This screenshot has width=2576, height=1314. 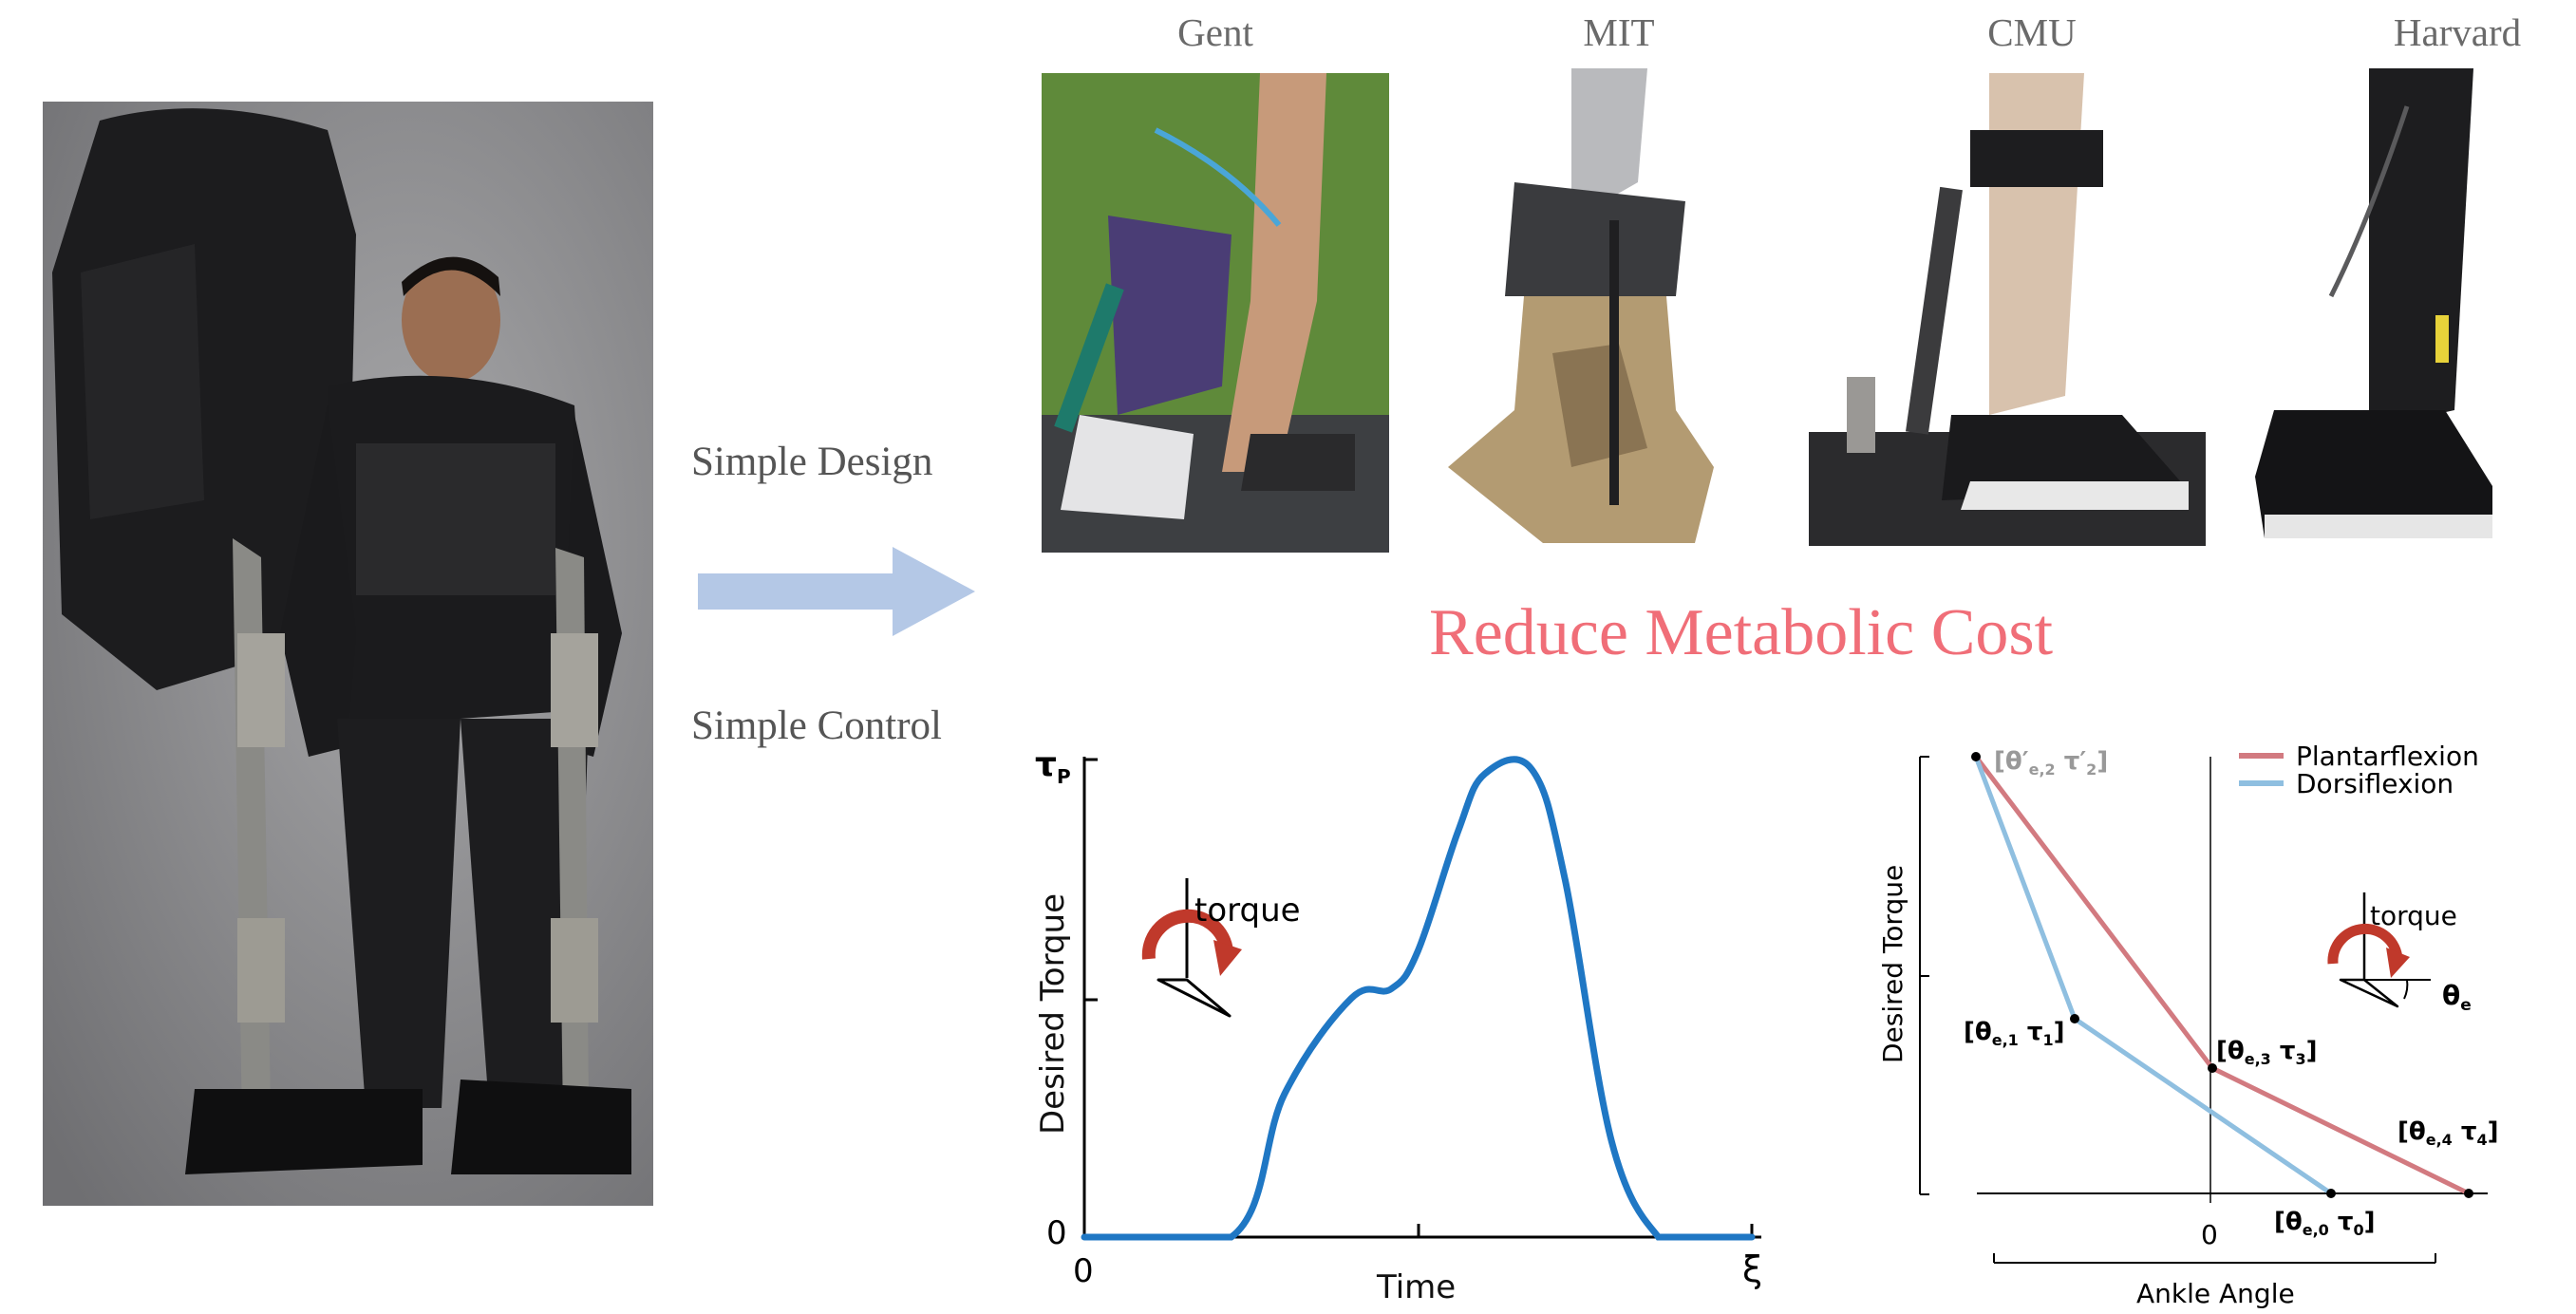 I want to click on harvard-exoskeleton-photo, so click(x=2378, y=303).